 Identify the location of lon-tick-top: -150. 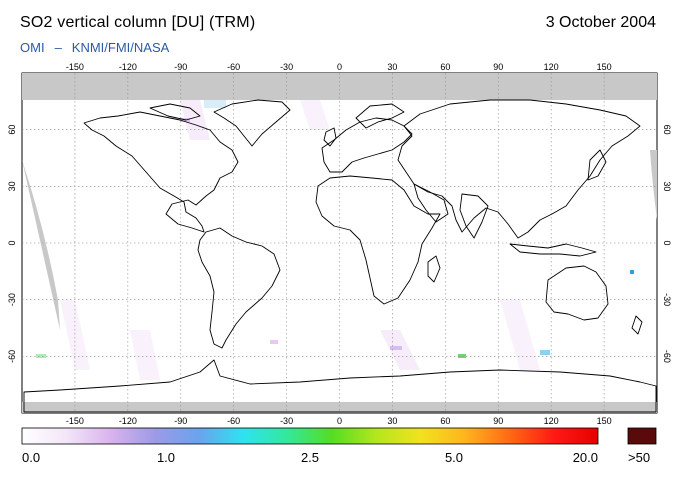
(75, 67).